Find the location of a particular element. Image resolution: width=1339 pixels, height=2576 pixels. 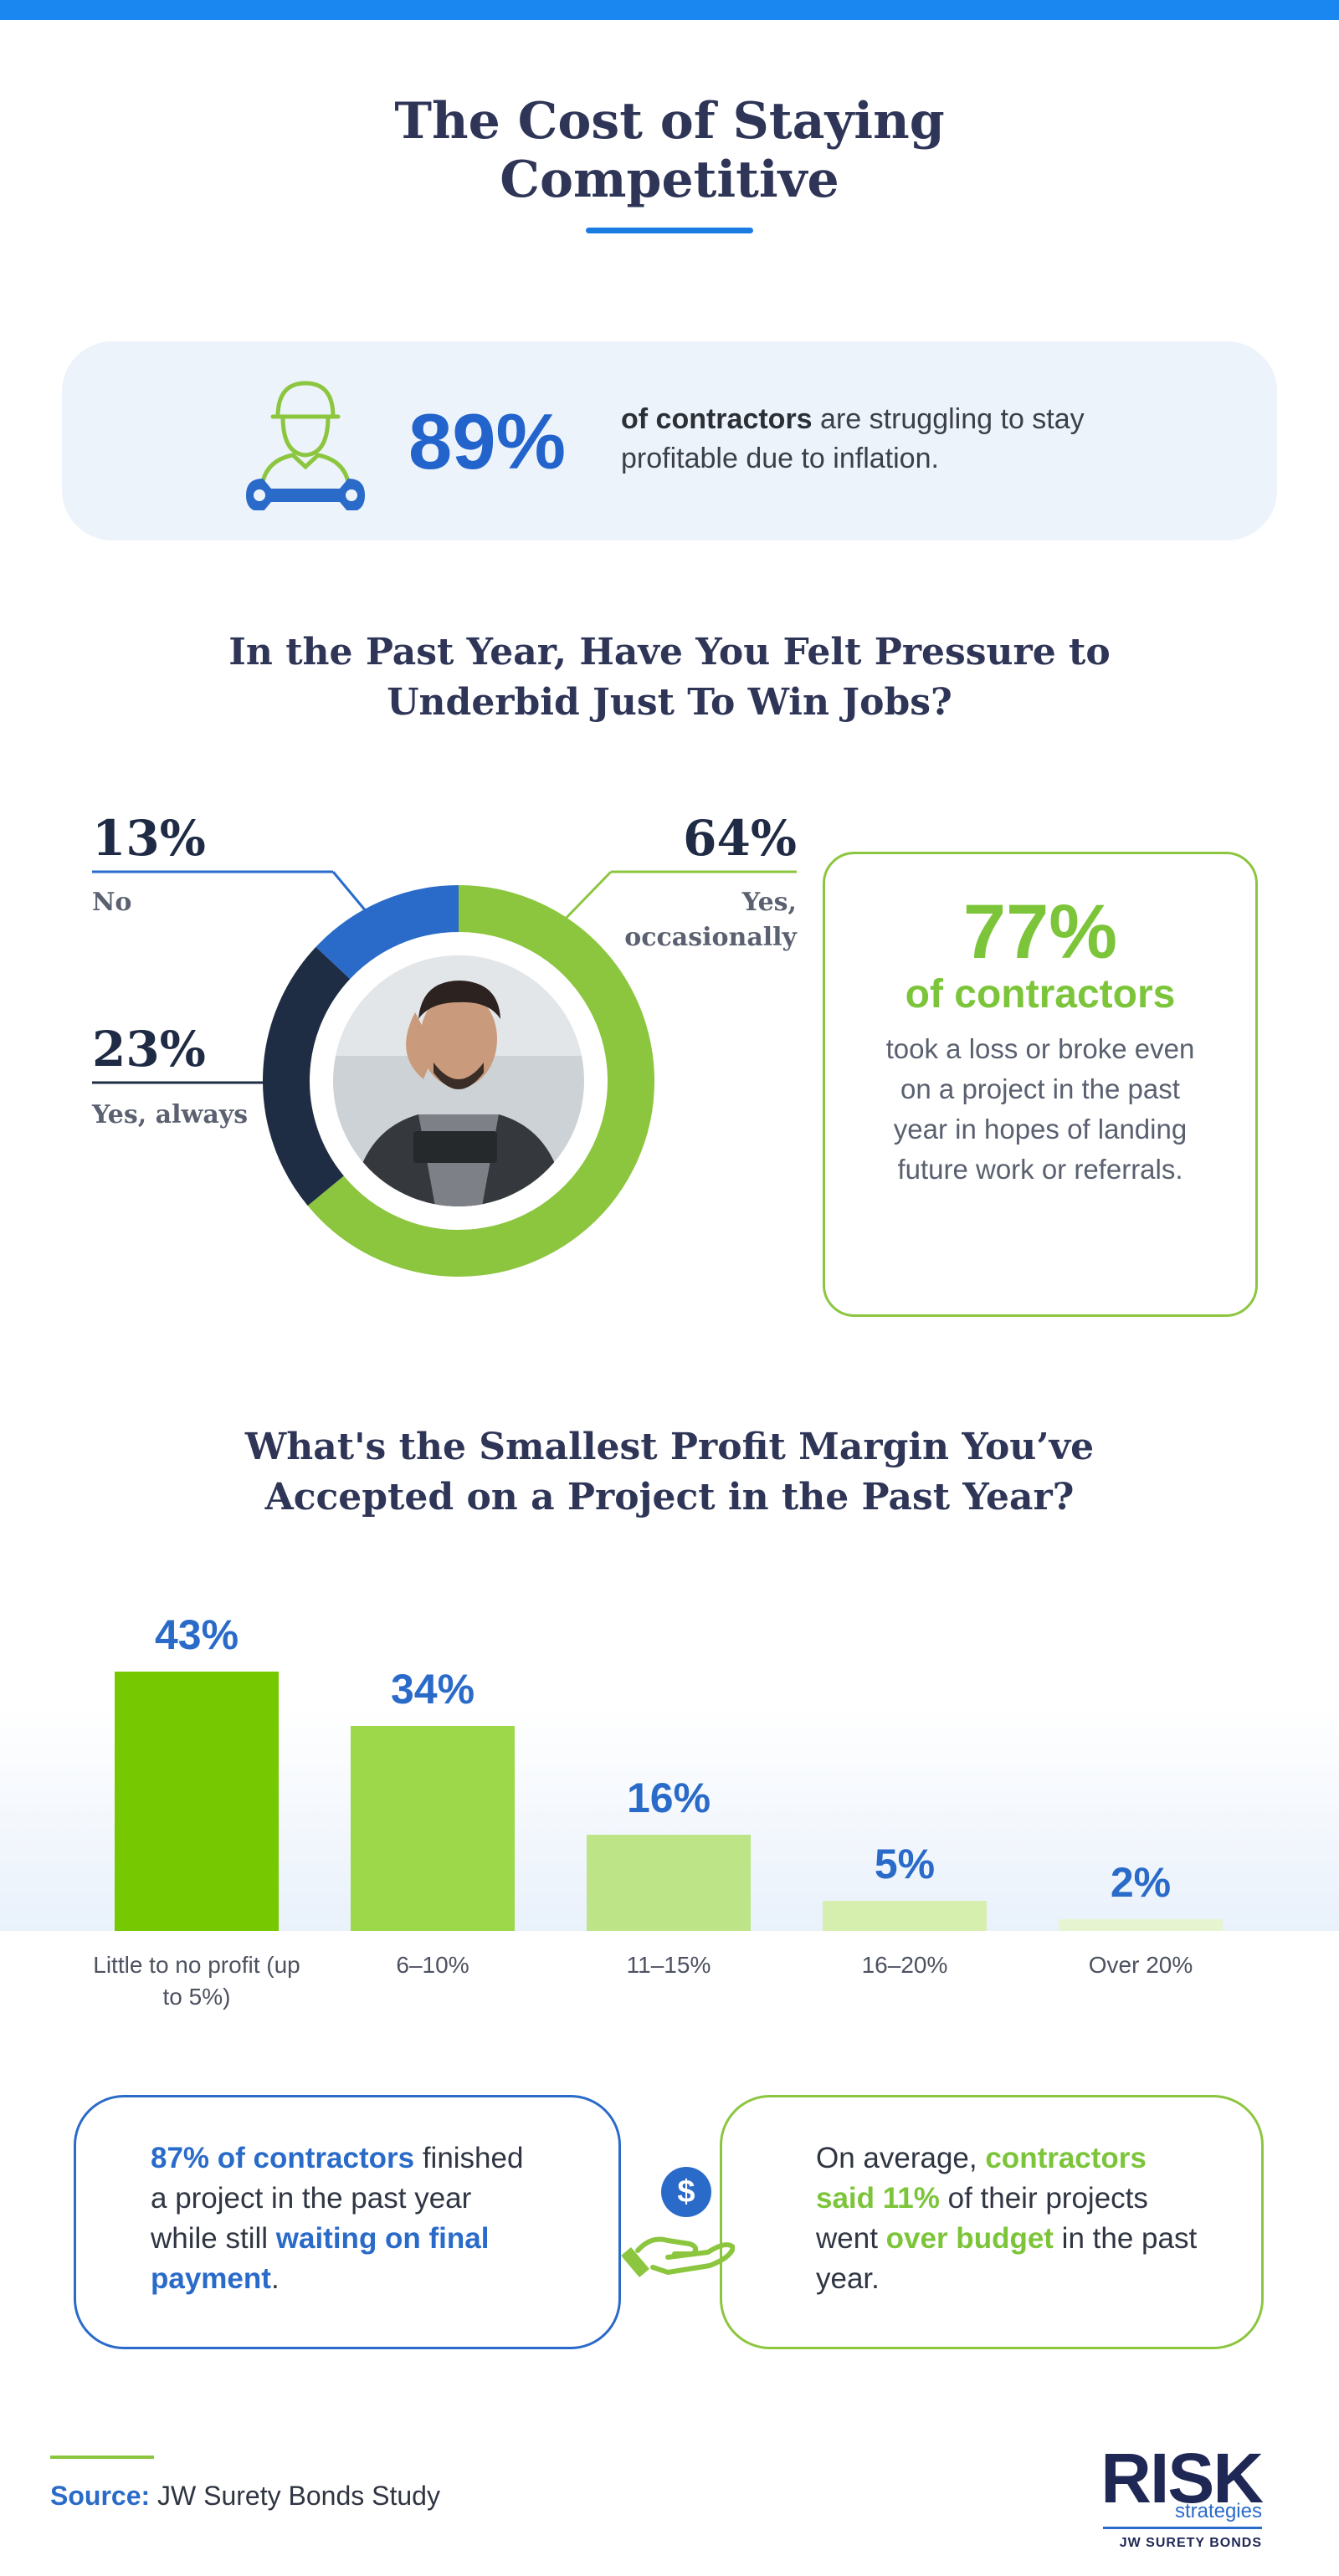

donut-label-occasionally-pct: 64% is located at coordinates (740, 839).